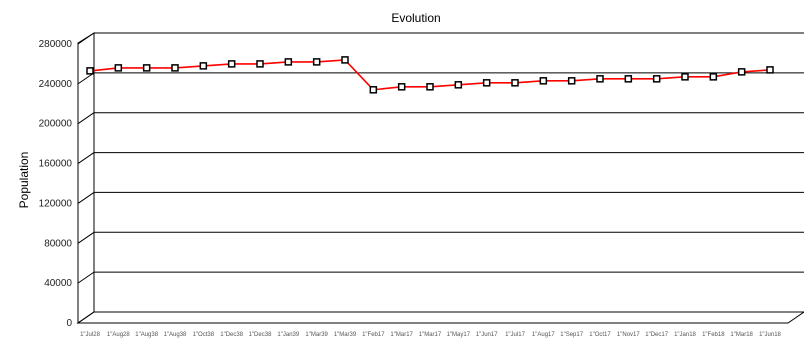  What do you see at coordinates (118, 335) in the screenshot?
I see `x-tick-label: 1"Aug28` at bounding box center [118, 335].